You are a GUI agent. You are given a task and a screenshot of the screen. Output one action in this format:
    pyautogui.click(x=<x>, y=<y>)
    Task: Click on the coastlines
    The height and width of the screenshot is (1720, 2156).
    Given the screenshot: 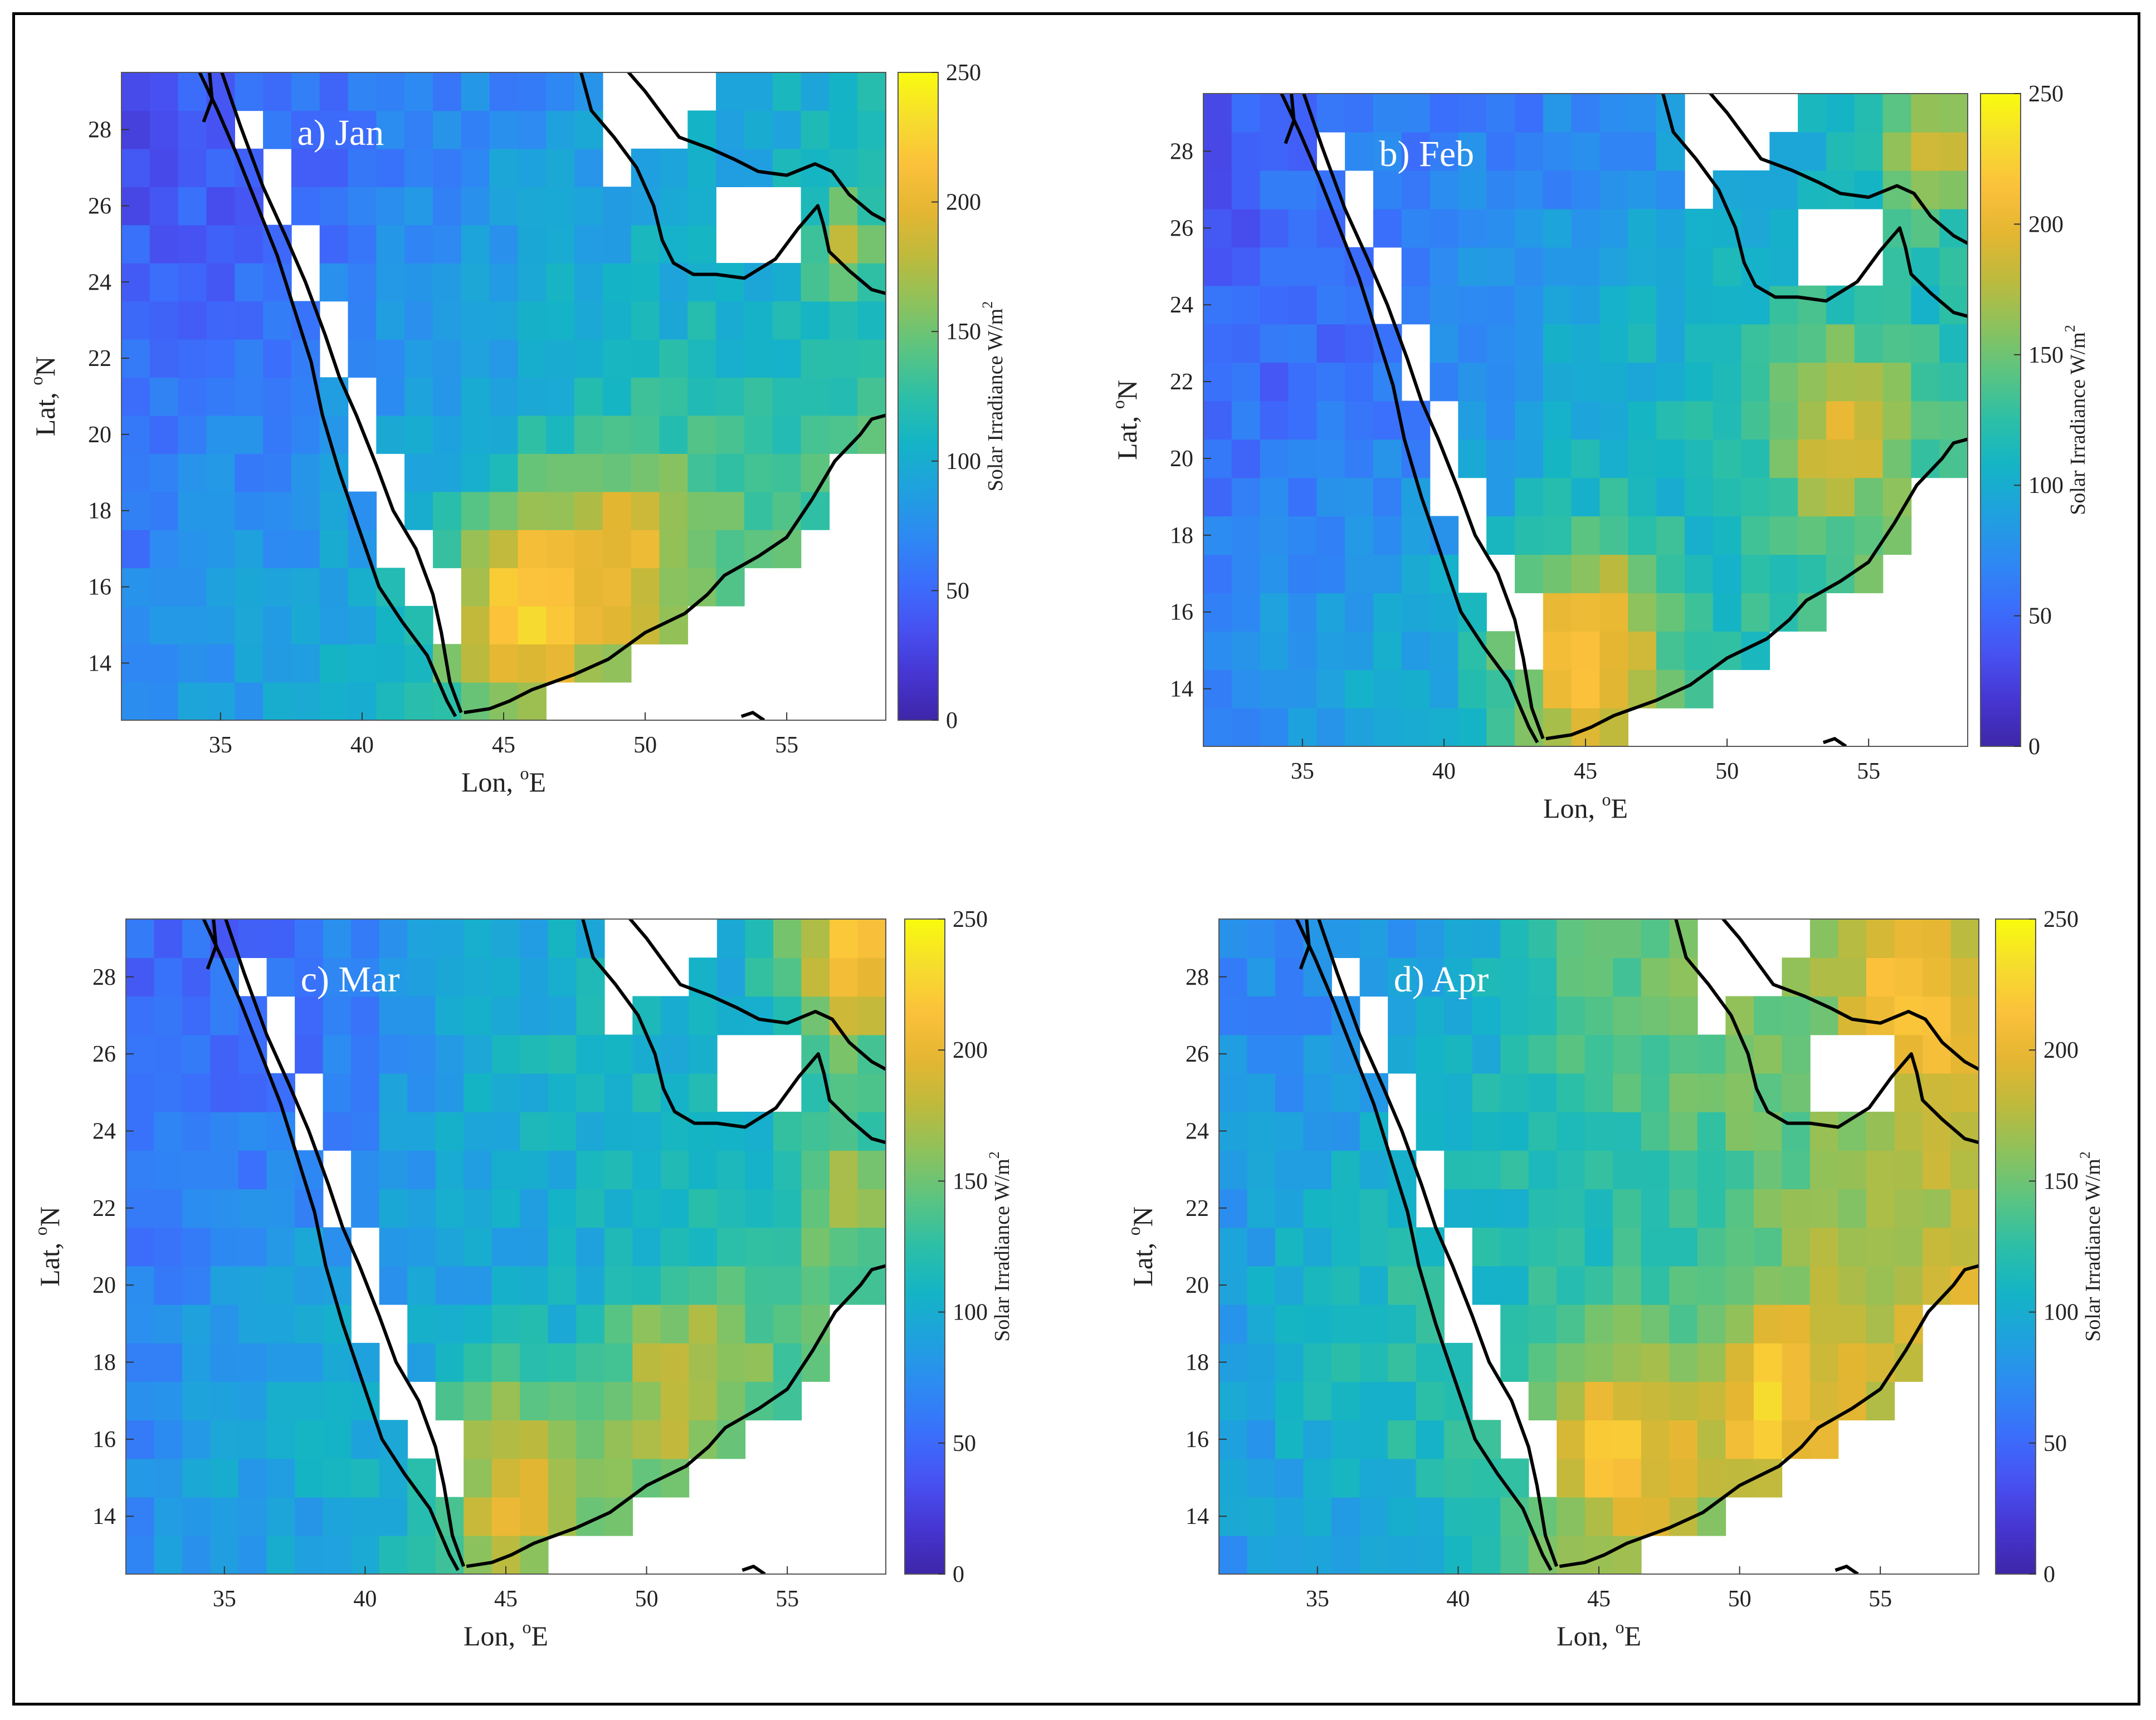 What is the action you would take?
    pyautogui.click(x=544, y=1246)
    